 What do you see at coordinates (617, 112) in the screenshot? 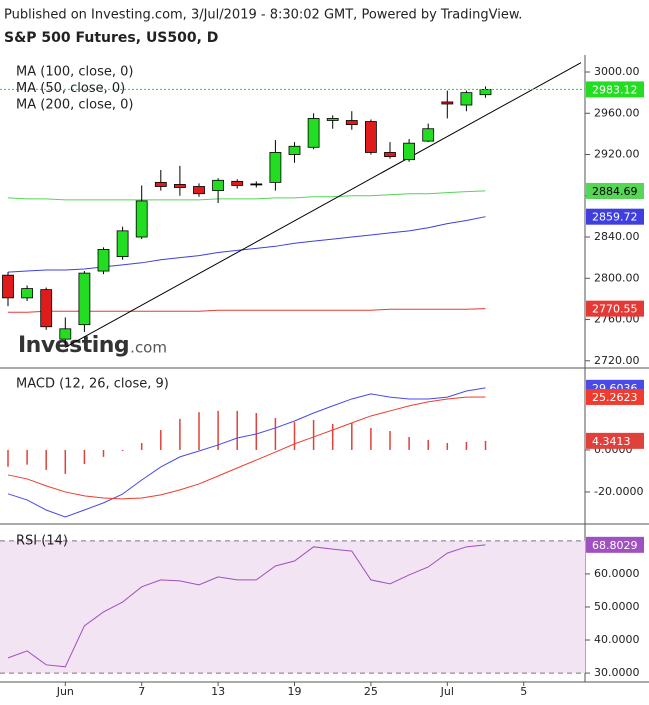
I see `y-tick-label: 2960.00` at bounding box center [617, 112].